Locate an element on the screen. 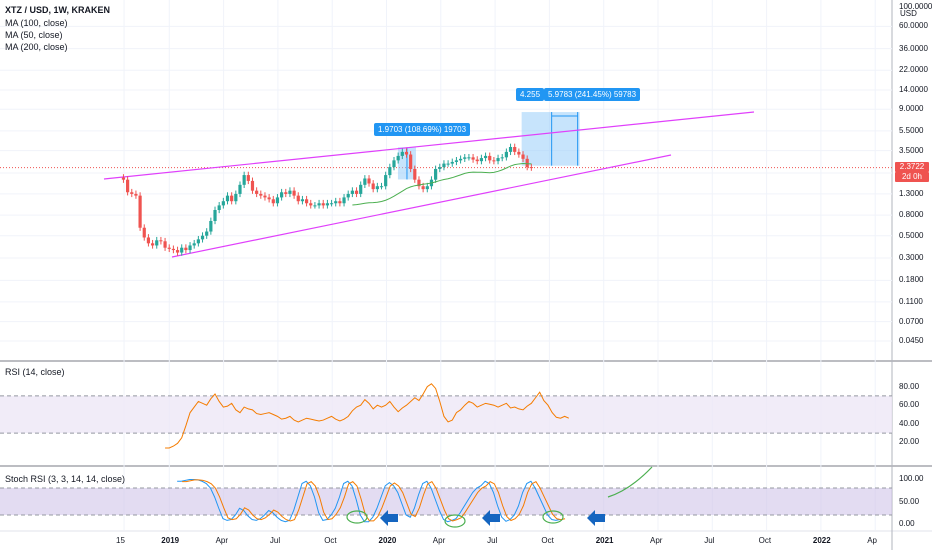 The height and width of the screenshot is (550, 932). ma200-legend: MA (200, close) is located at coordinates (36, 47).